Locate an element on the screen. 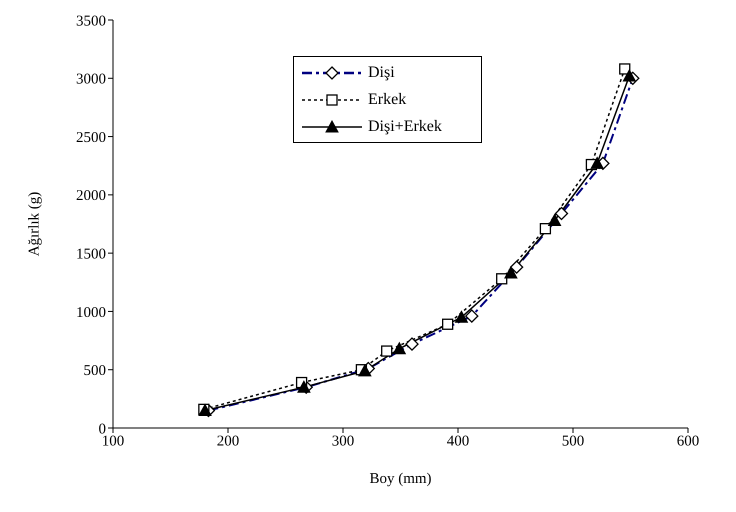 This screenshot has height=512, width=736. y-tick-label: 1000 is located at coordinates (91, 312).